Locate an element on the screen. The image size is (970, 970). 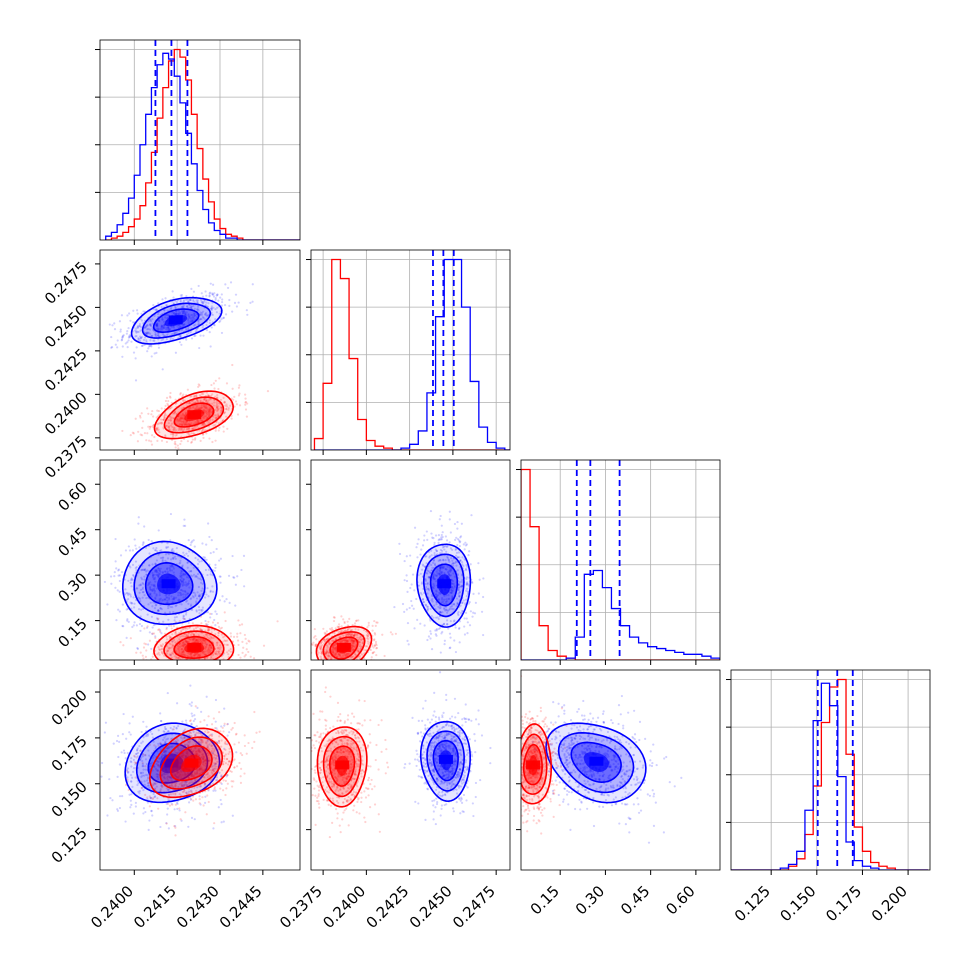
density-core is located at coordinates (194, 647).